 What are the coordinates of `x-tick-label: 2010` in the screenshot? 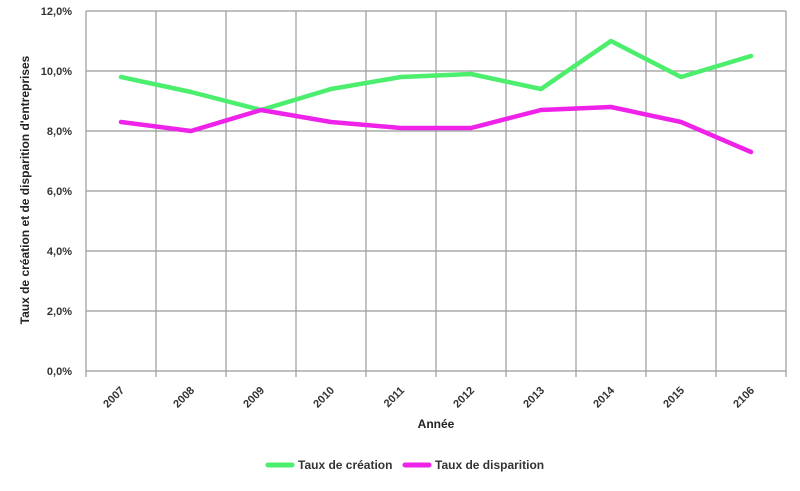 It's located at (324, 398).